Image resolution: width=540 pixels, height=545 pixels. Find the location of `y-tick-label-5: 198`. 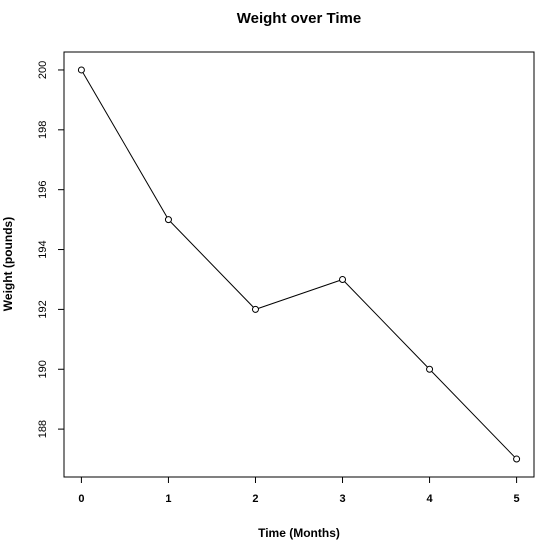

y-tick-label-5: 198 is located at coordinates (43, 130).